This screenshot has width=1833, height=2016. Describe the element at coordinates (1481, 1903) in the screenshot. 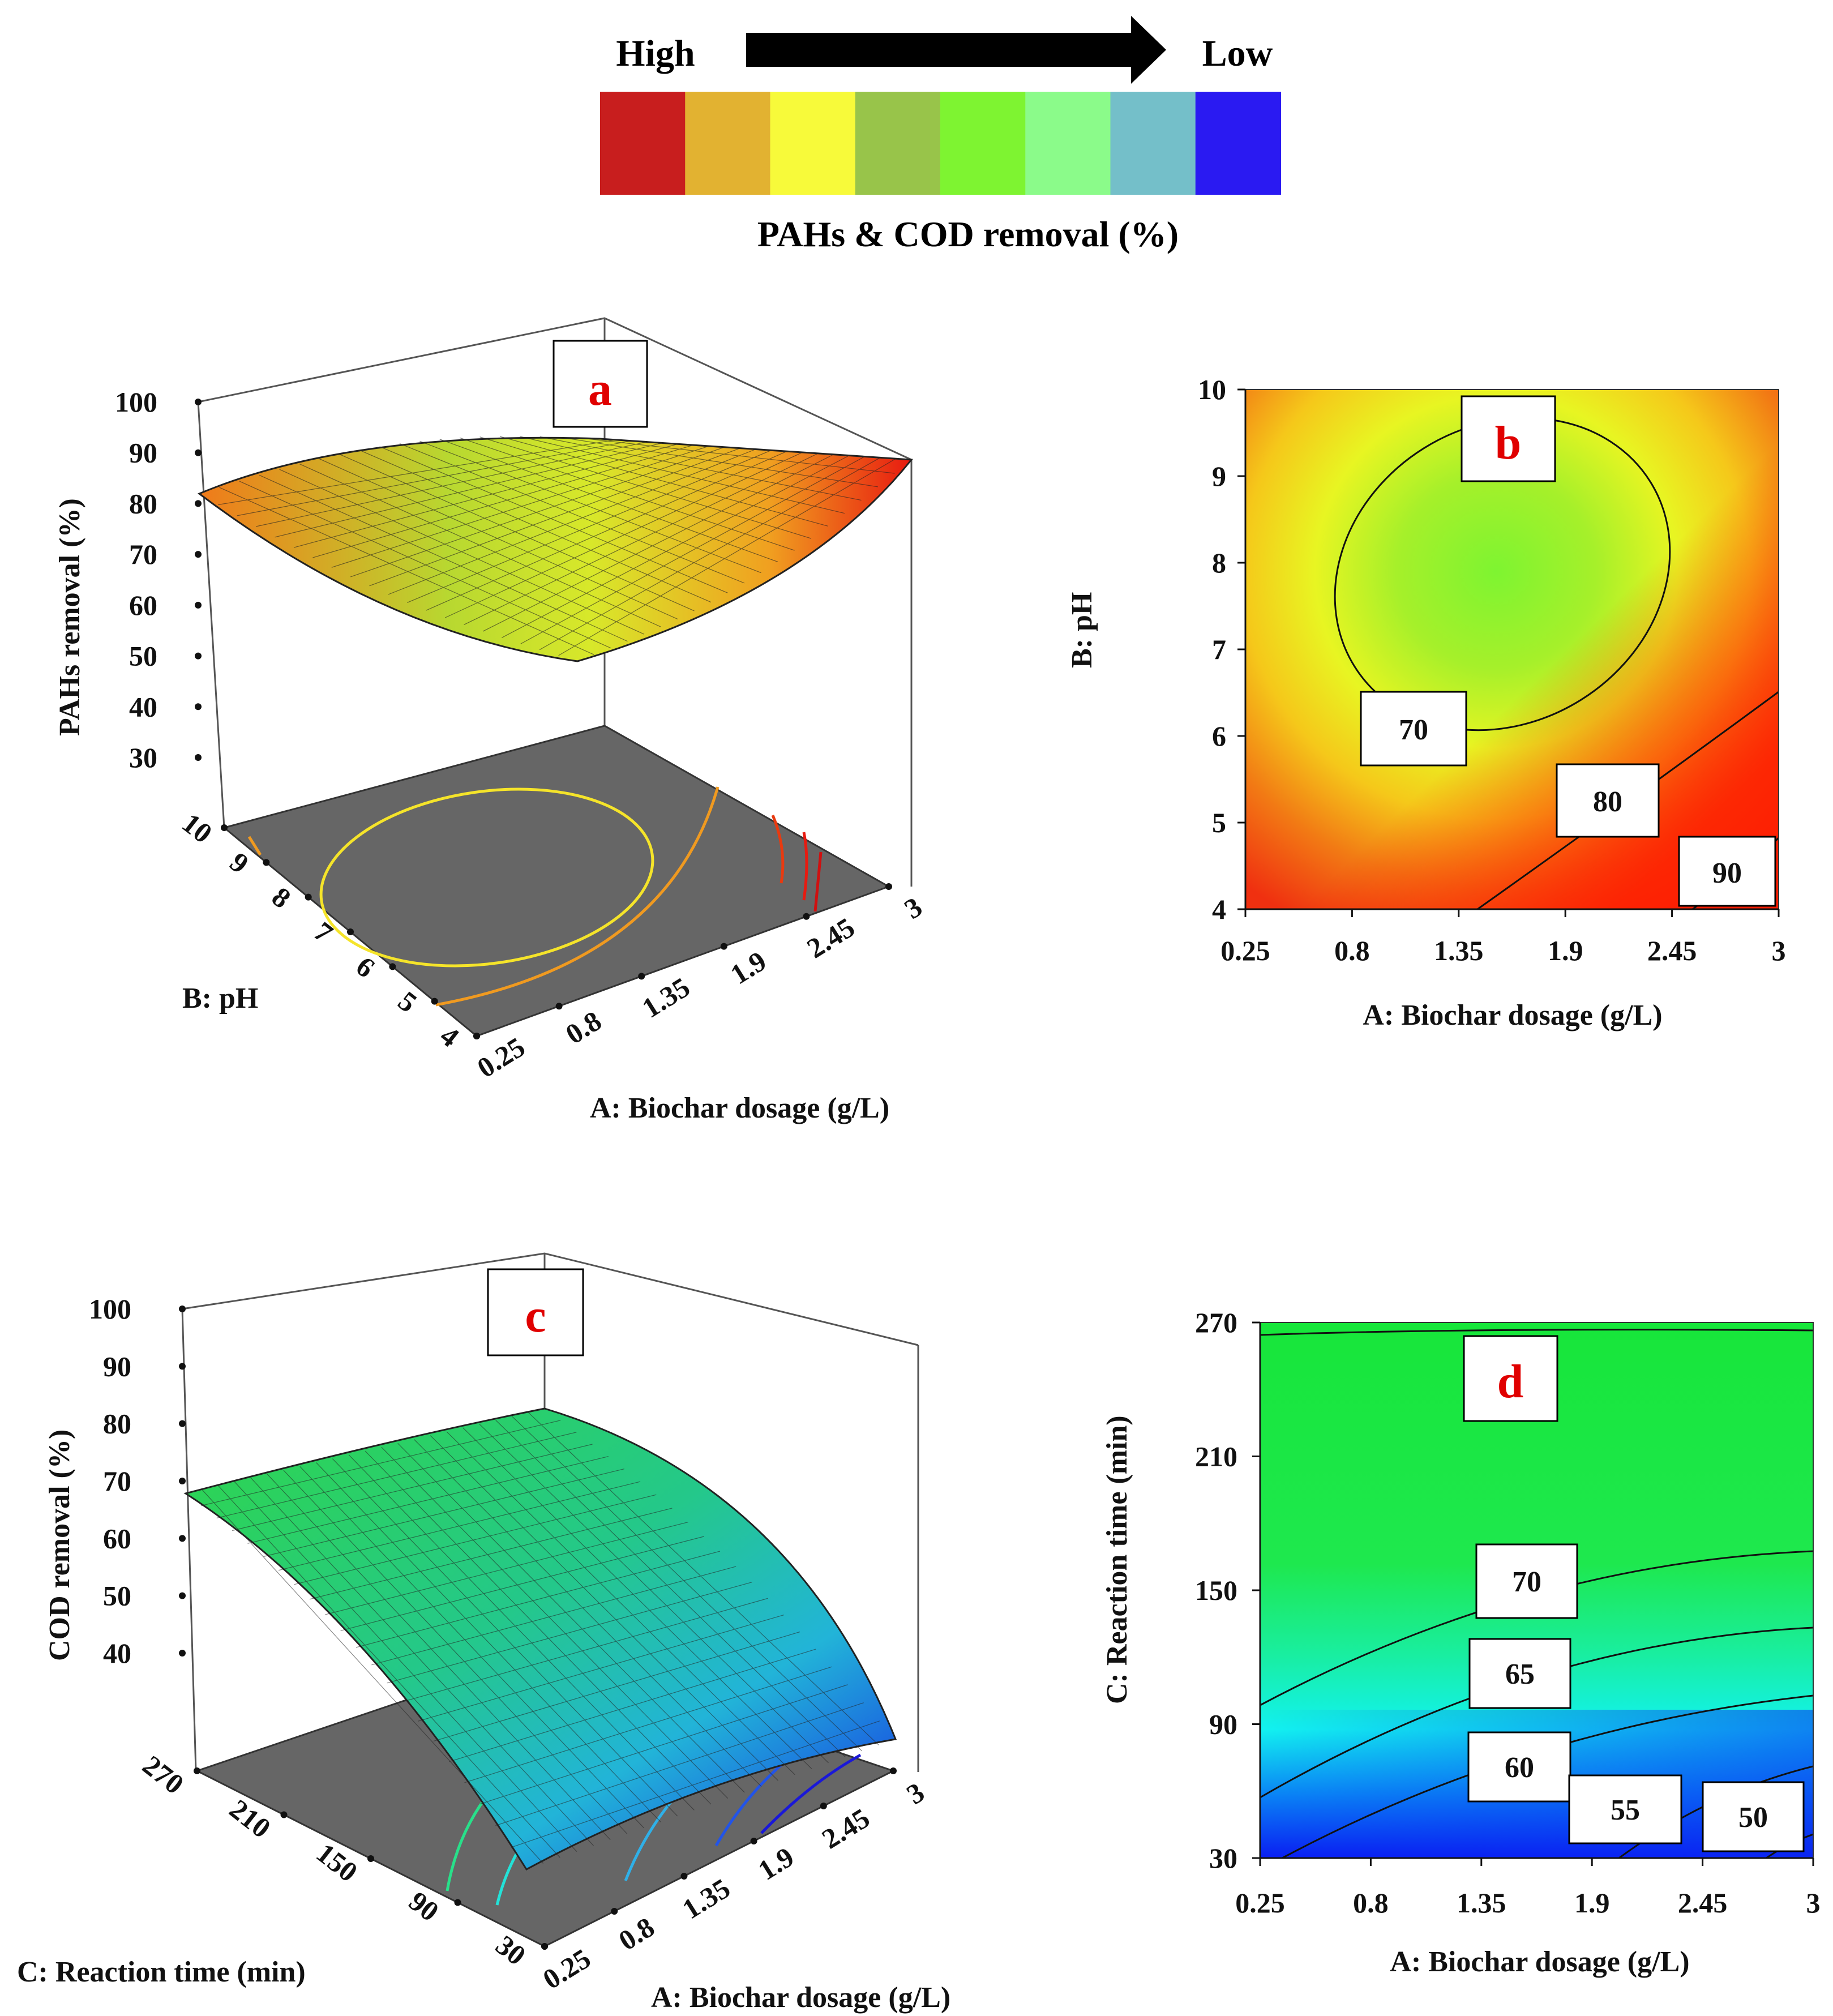

I see `panel-d-x-tick-label: 1.35` at that location.